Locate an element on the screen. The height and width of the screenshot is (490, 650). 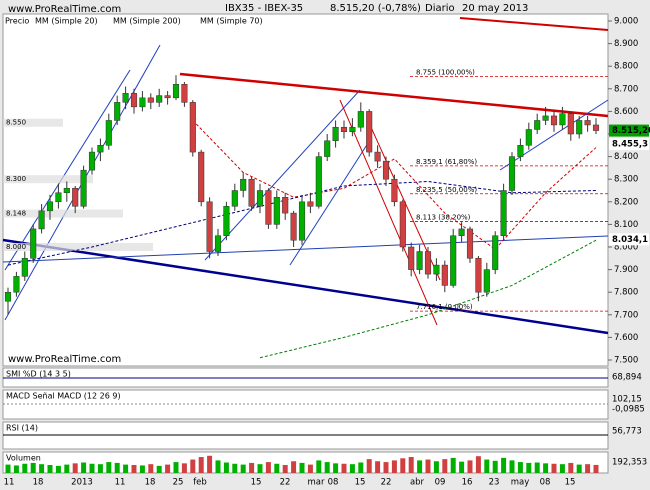
watermark: www.ProRealTime.com is located at coordinates (64, 359).